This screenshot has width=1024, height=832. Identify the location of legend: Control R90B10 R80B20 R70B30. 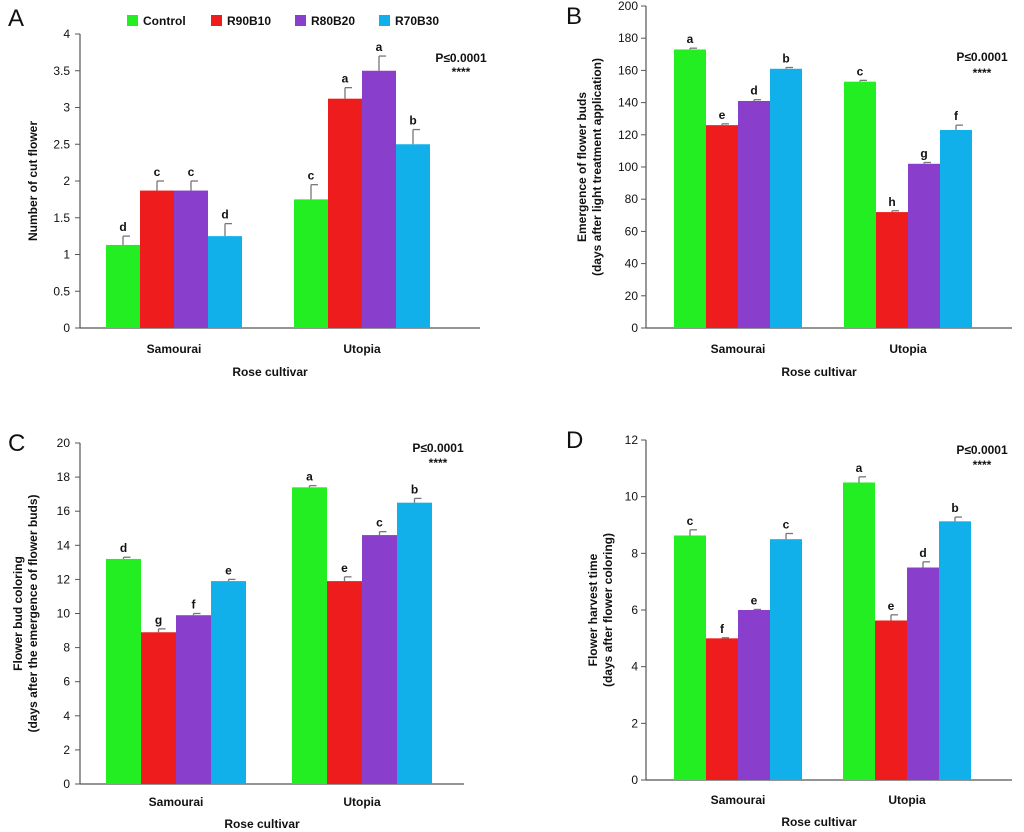
(283, 21).